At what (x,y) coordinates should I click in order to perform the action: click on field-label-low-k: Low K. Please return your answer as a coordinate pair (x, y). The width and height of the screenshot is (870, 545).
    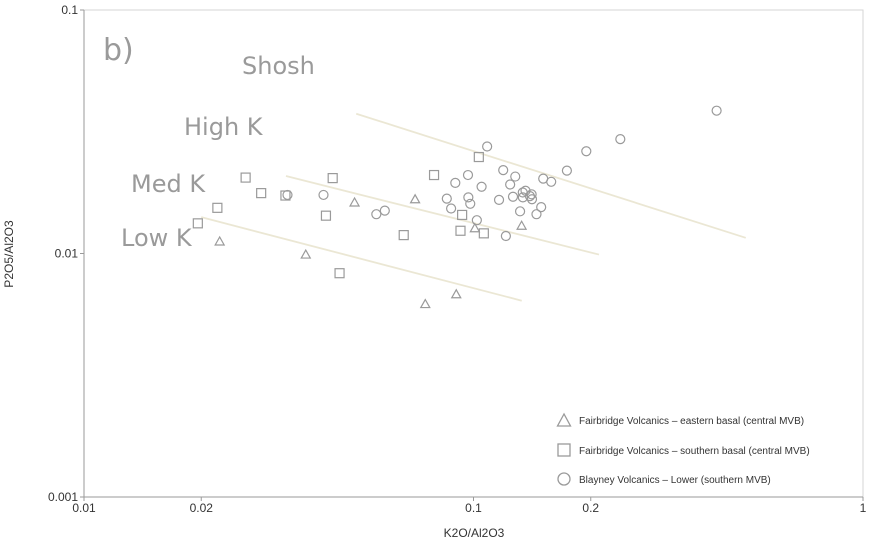
    Looking at the image, I should click on (157, 238).